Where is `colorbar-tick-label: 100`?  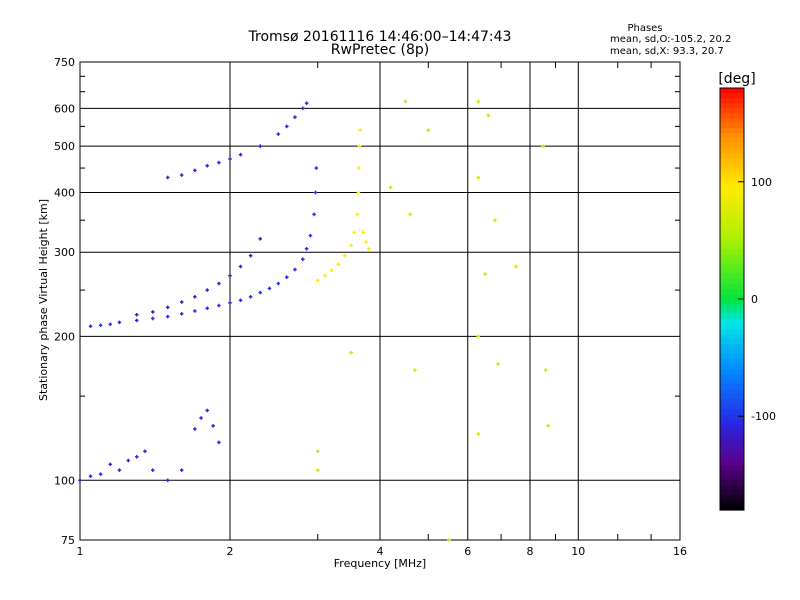
colorbar-tick-label: 100 is located at coordinates (761, 182).